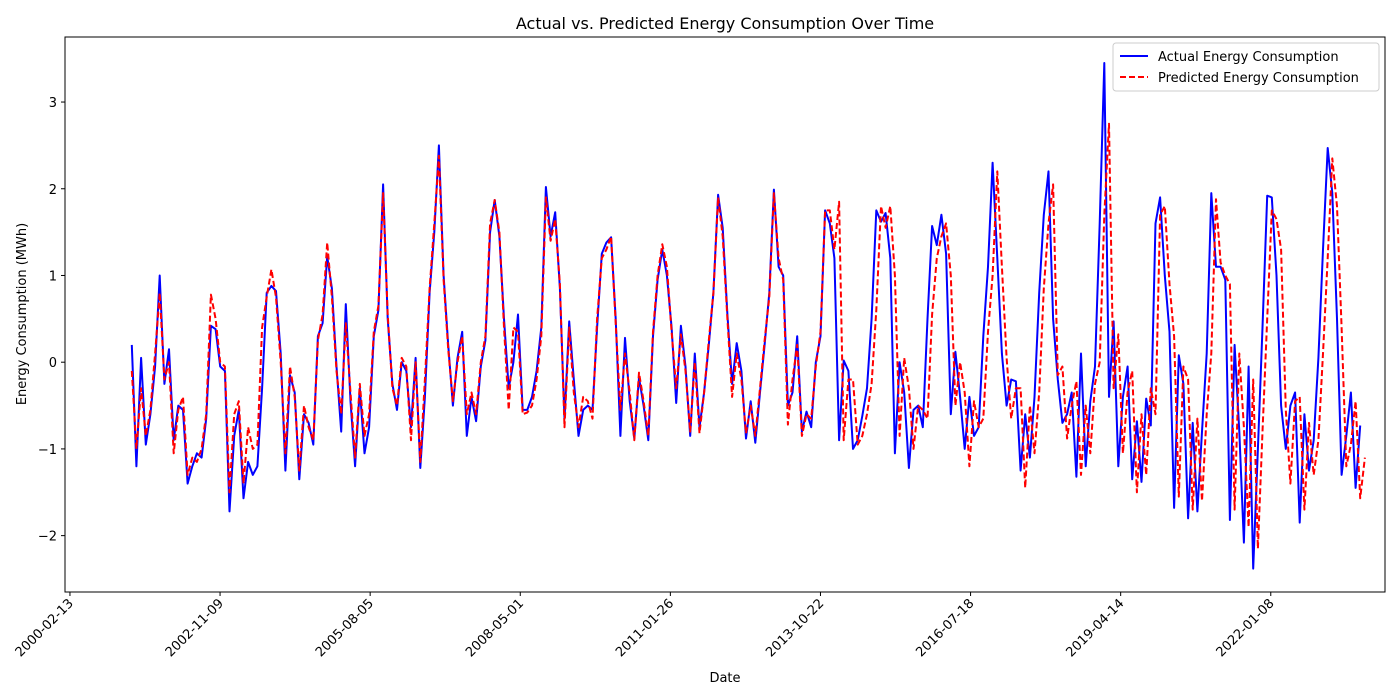 This screenshot has width=1400, height=700. I want to click on x-tick-label: 2019-04-14, so click(1095, 628).